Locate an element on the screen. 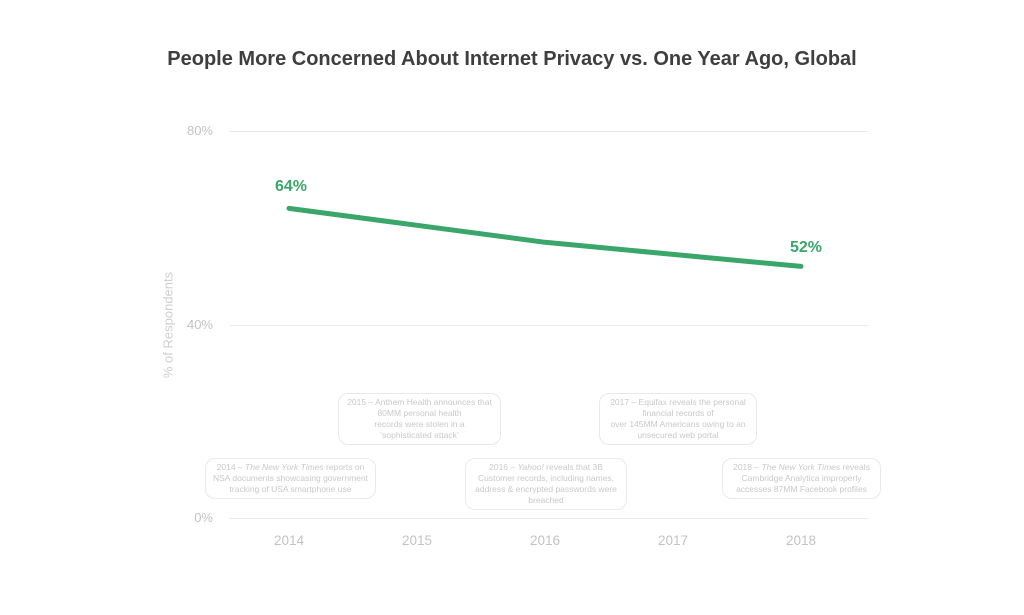 The width and height of the screenshot is (1024, 615). data-label-2014: 64% is located at coordinates (291, 186).